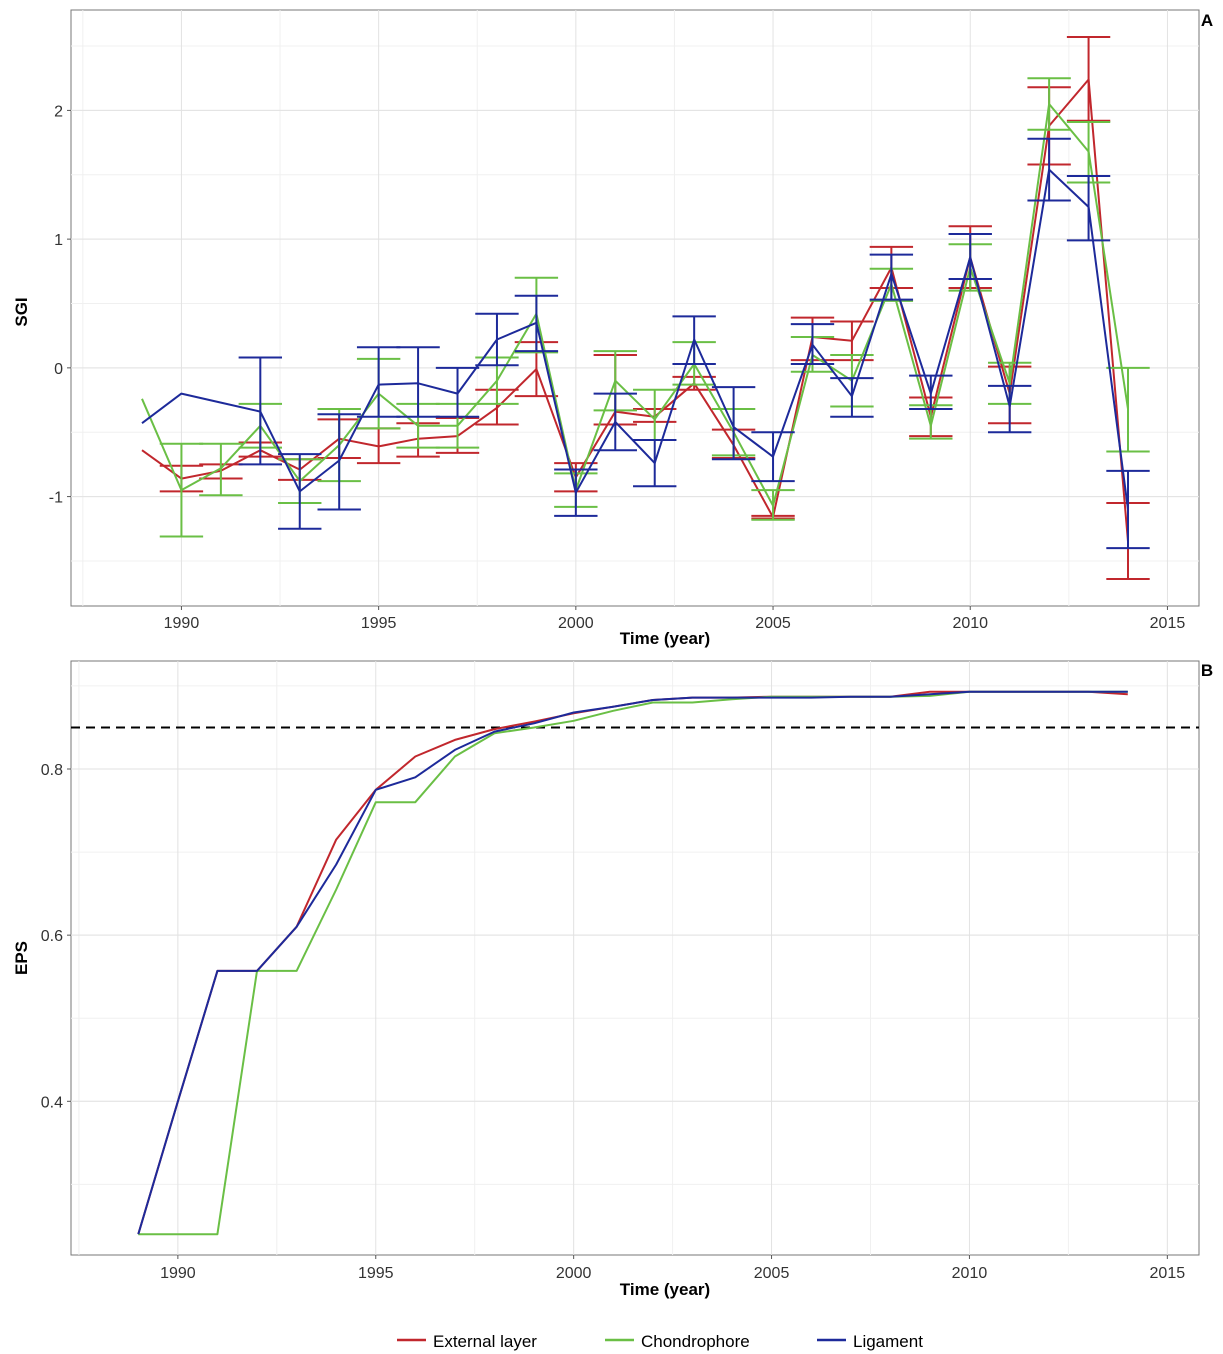 This screenshot has width=1223, height=1354. What do you see at coordinates (56, 498) in the screenshot?
I see `y-tick-label: -1` at bounding box center [56, 498].